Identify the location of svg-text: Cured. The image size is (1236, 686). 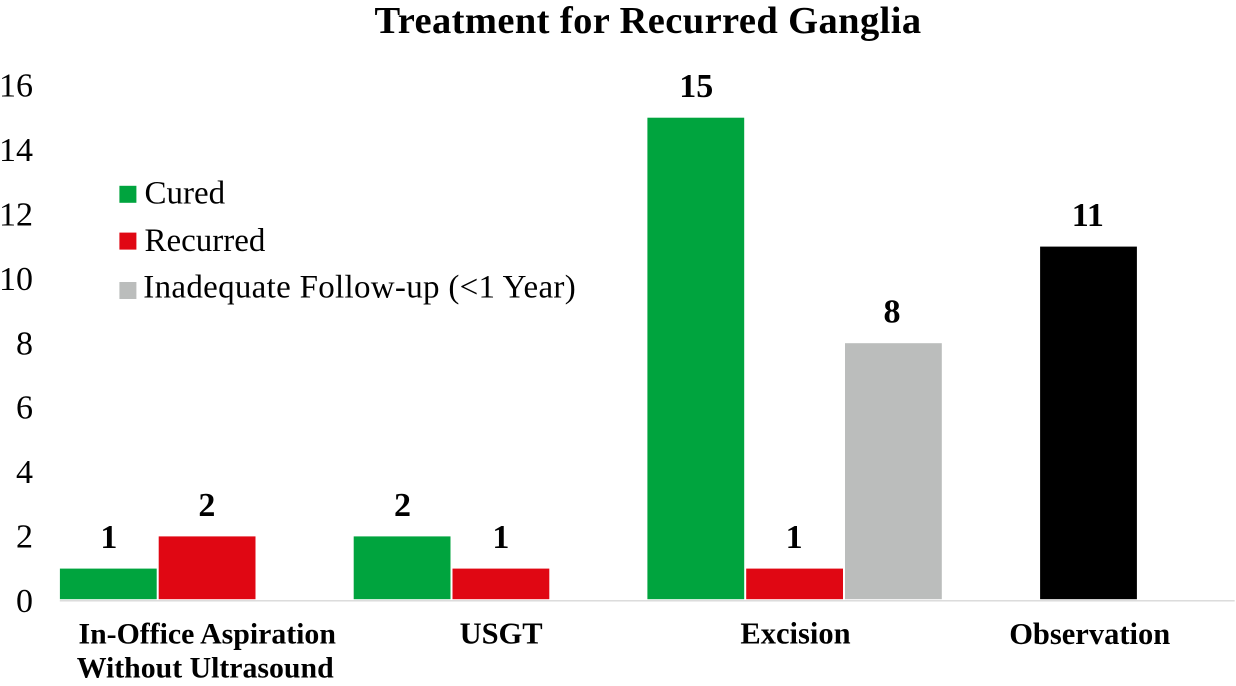
(185, 194).